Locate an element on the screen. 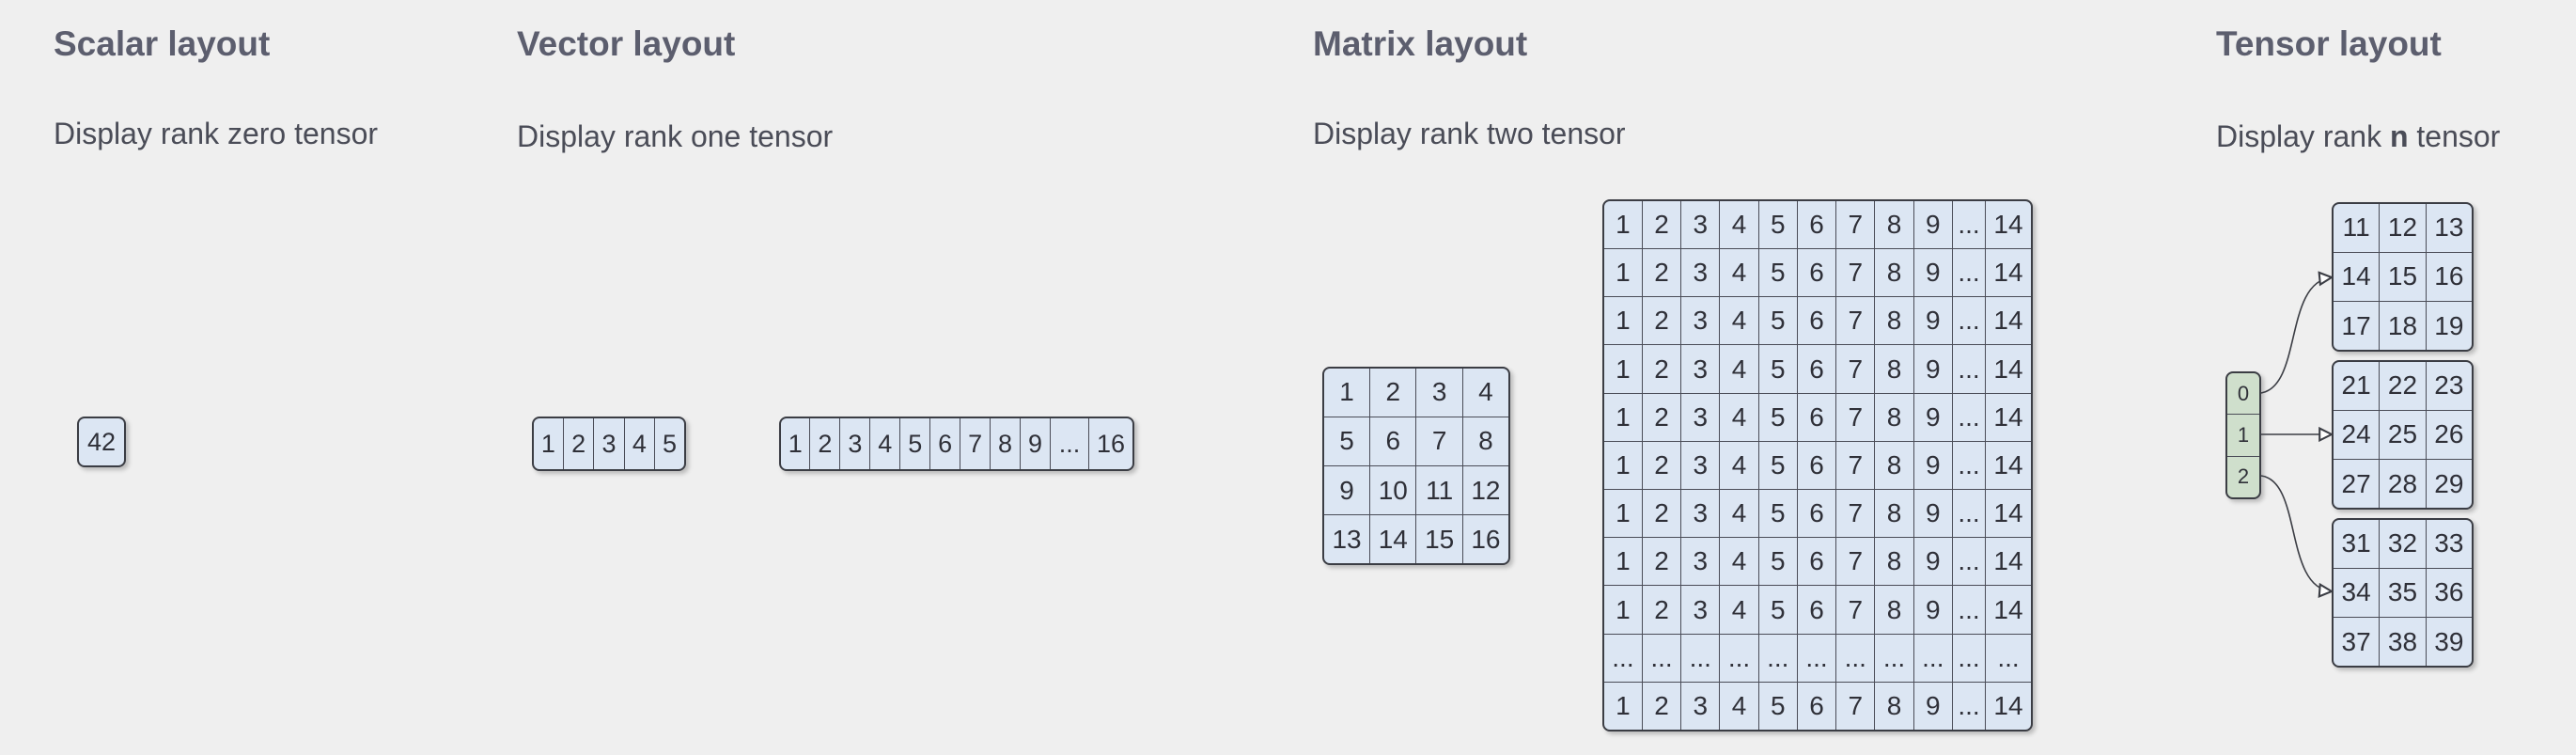  vector-cell: 5 is located at coordinates (669, 443).